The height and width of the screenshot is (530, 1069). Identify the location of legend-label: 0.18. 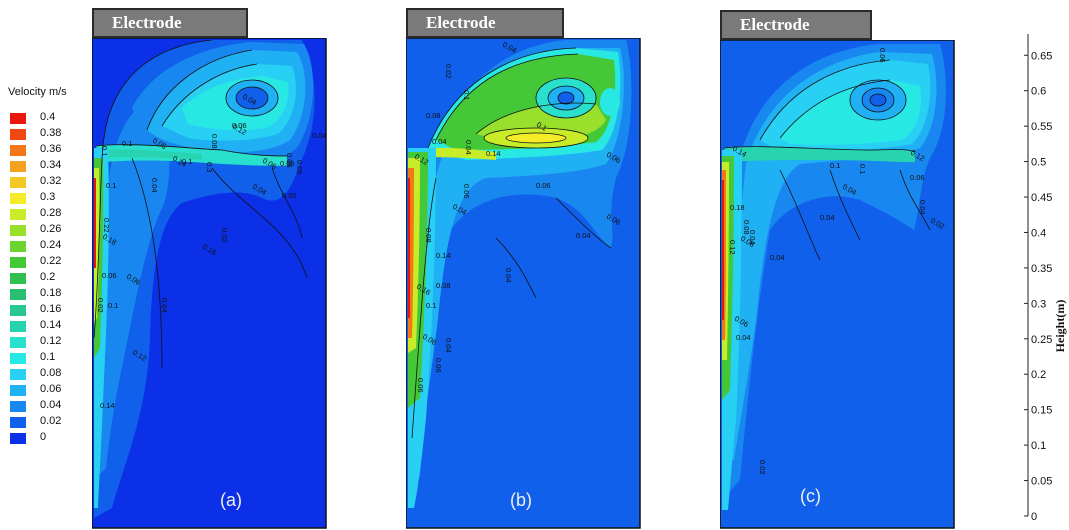
(51, 293).